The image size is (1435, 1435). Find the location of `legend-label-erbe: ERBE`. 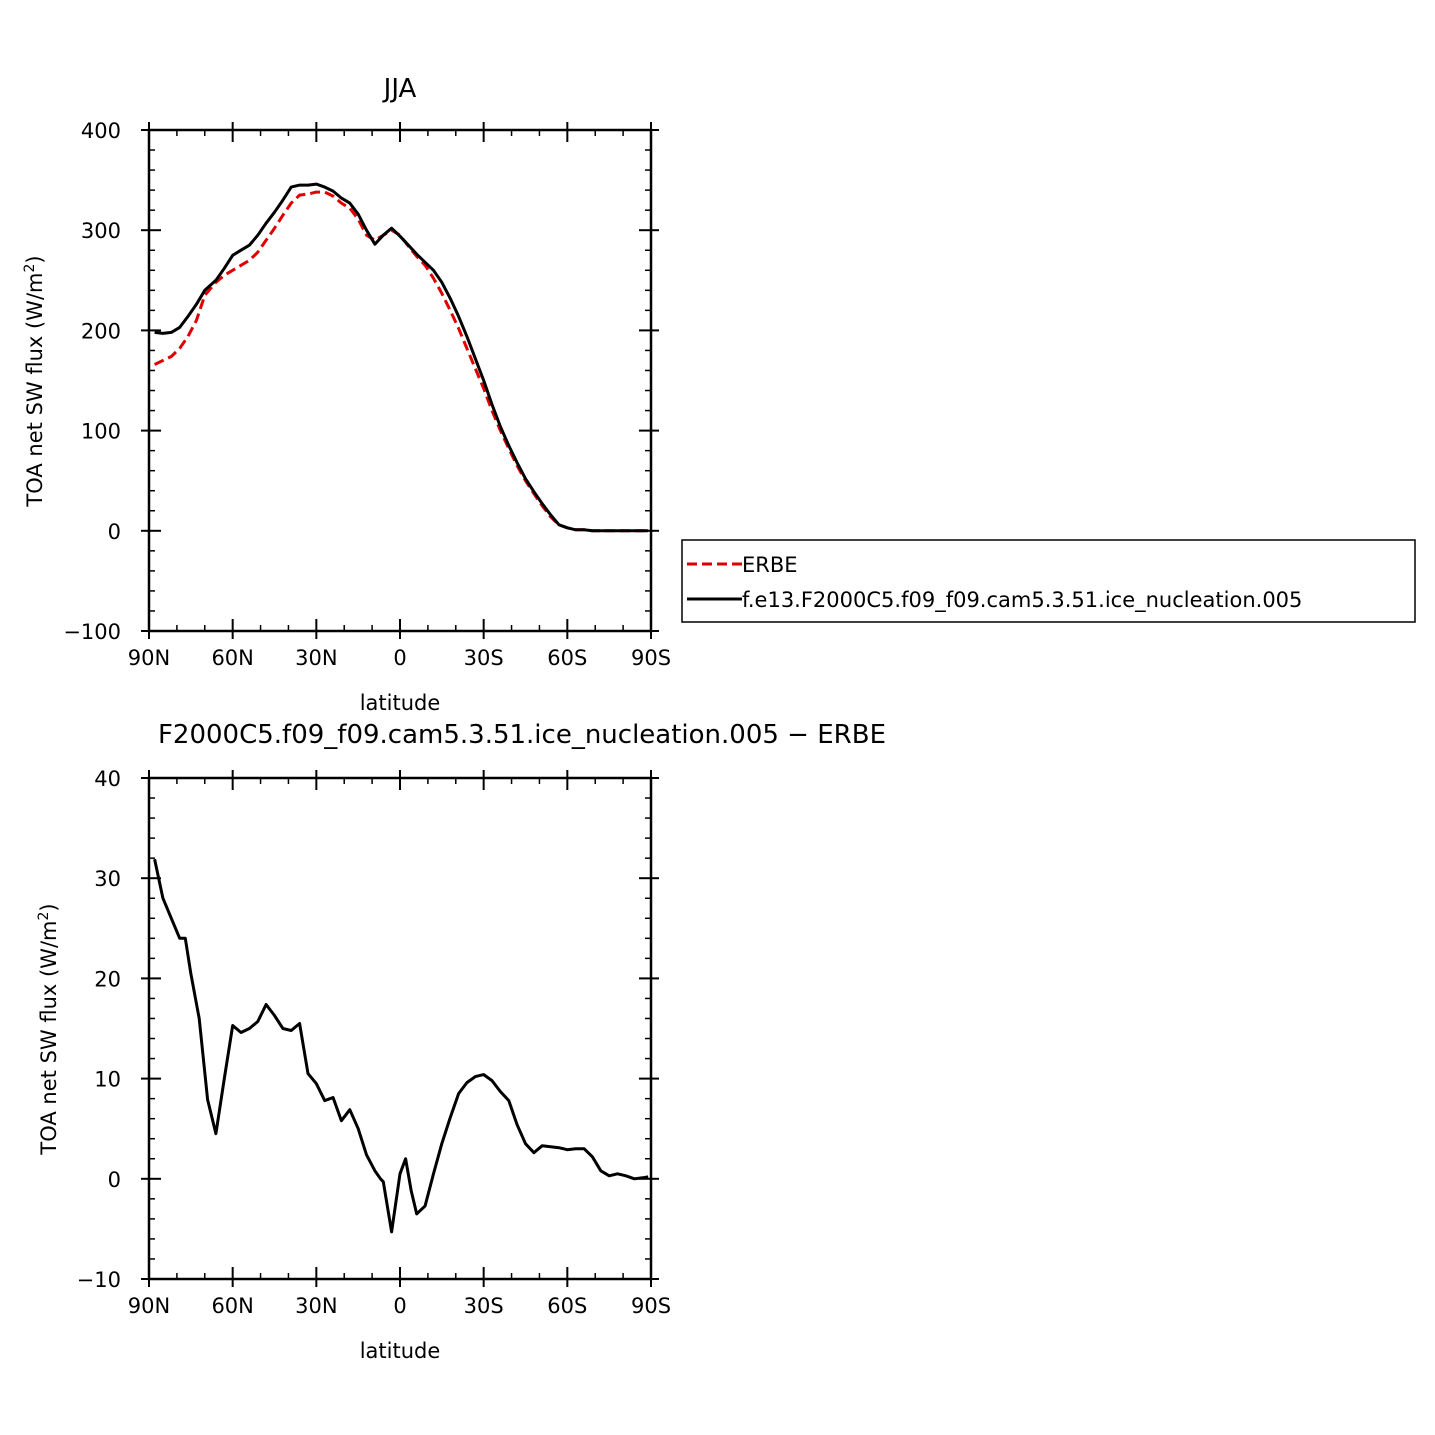

legend-label-erbe: ERBE is located at coordinates (770, 565).